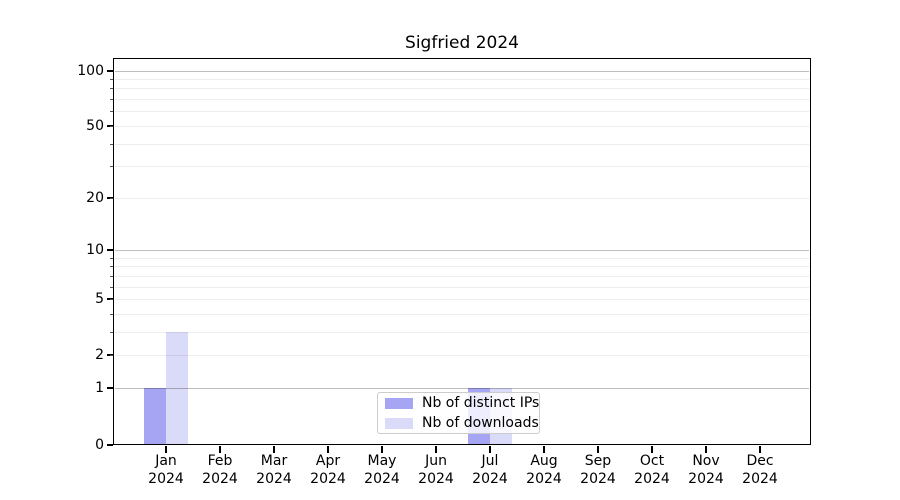 The image size is (900, 500). What do you see at coordinates (760, 461) in the screenshot?
I see `x-label-month: Dec` at bounding box center [760, 461].